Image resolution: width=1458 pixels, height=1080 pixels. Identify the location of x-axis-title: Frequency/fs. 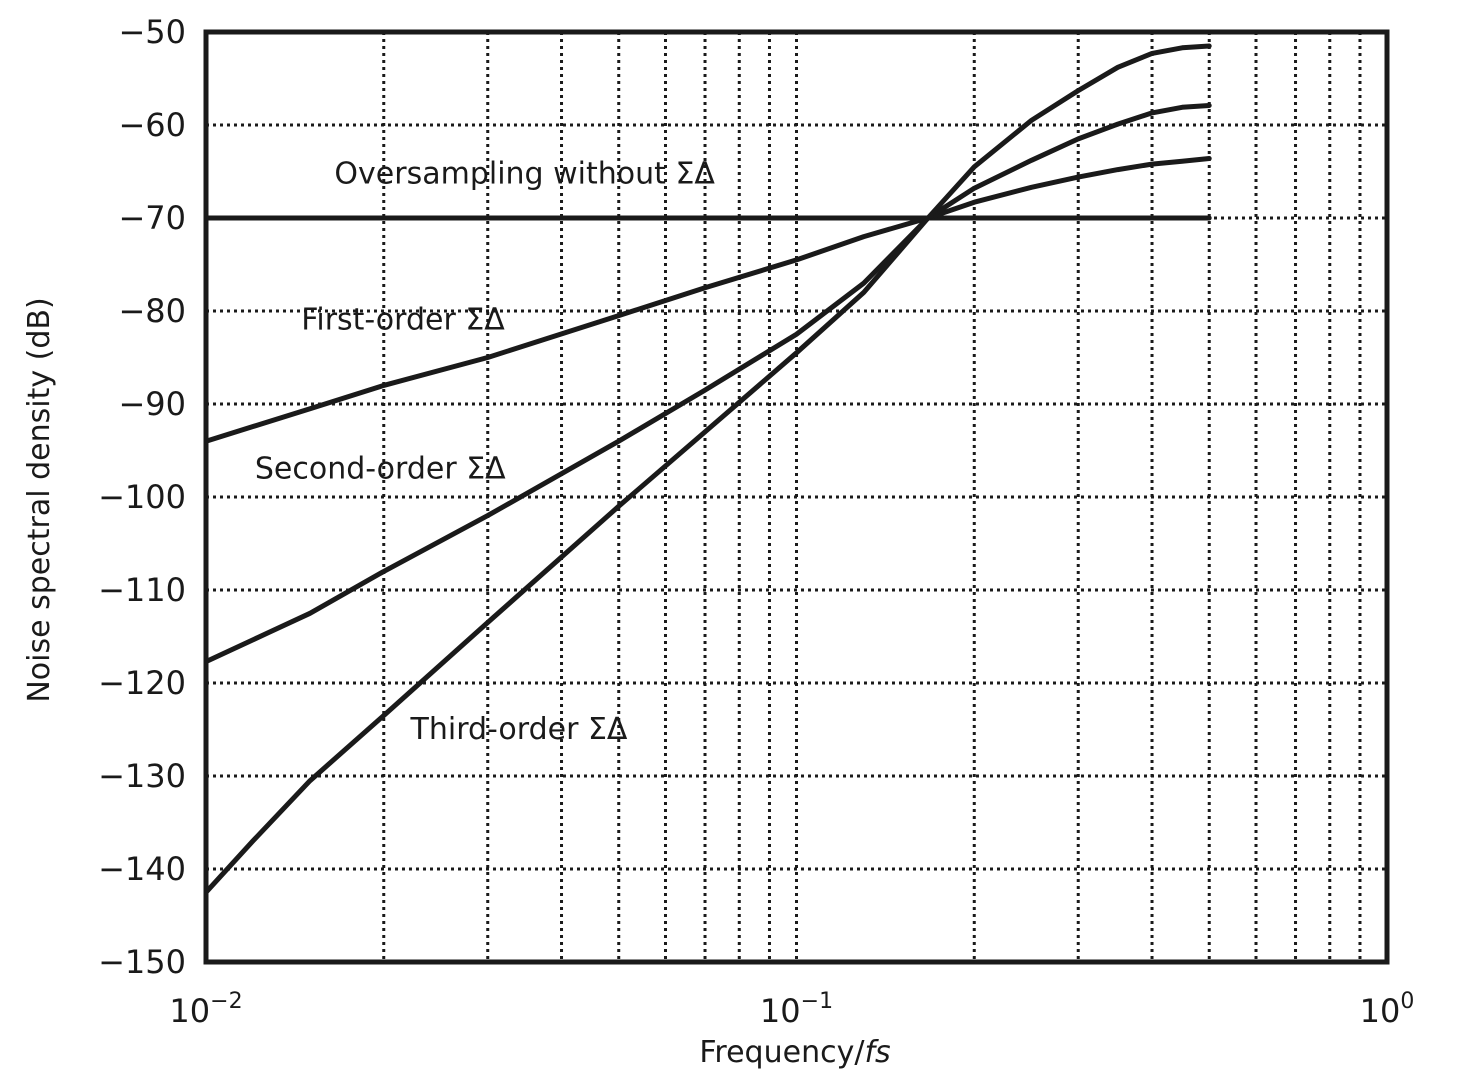
(794, 1052).